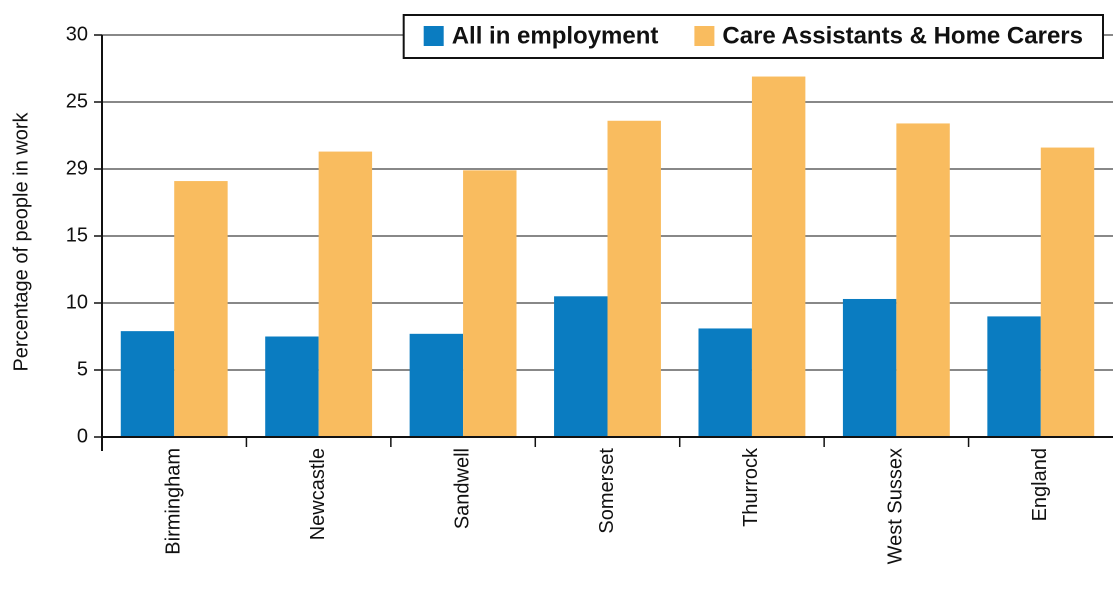 This screenshot has width=1113, height=596. I want to click on legend-label: Care Assistants & Home Carers, so click(902, 35).